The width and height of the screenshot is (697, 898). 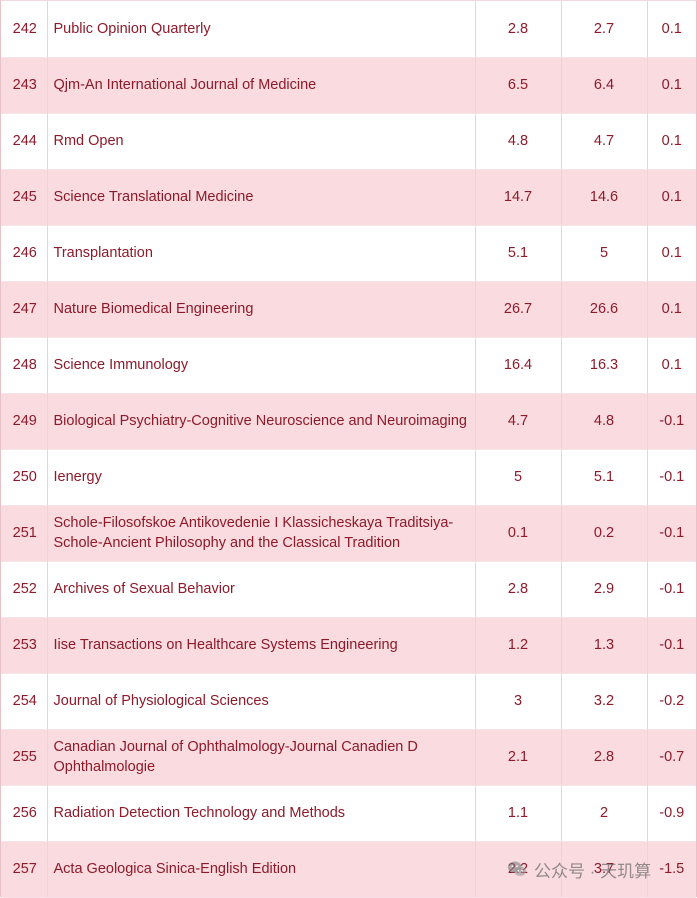 What do you see at coordinates (604, 869) in the screenshot?
I see `value-2-cell: 3.7` at bounding box center [604, 869].